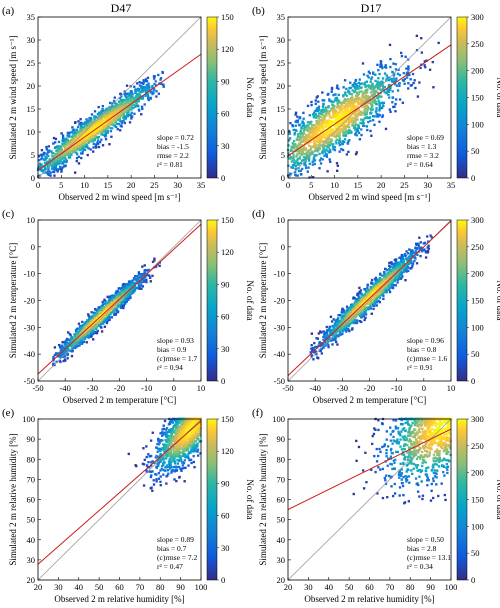 The image size is (500, 608). I want to click on x-tick-label: 0, so click(288, 185).